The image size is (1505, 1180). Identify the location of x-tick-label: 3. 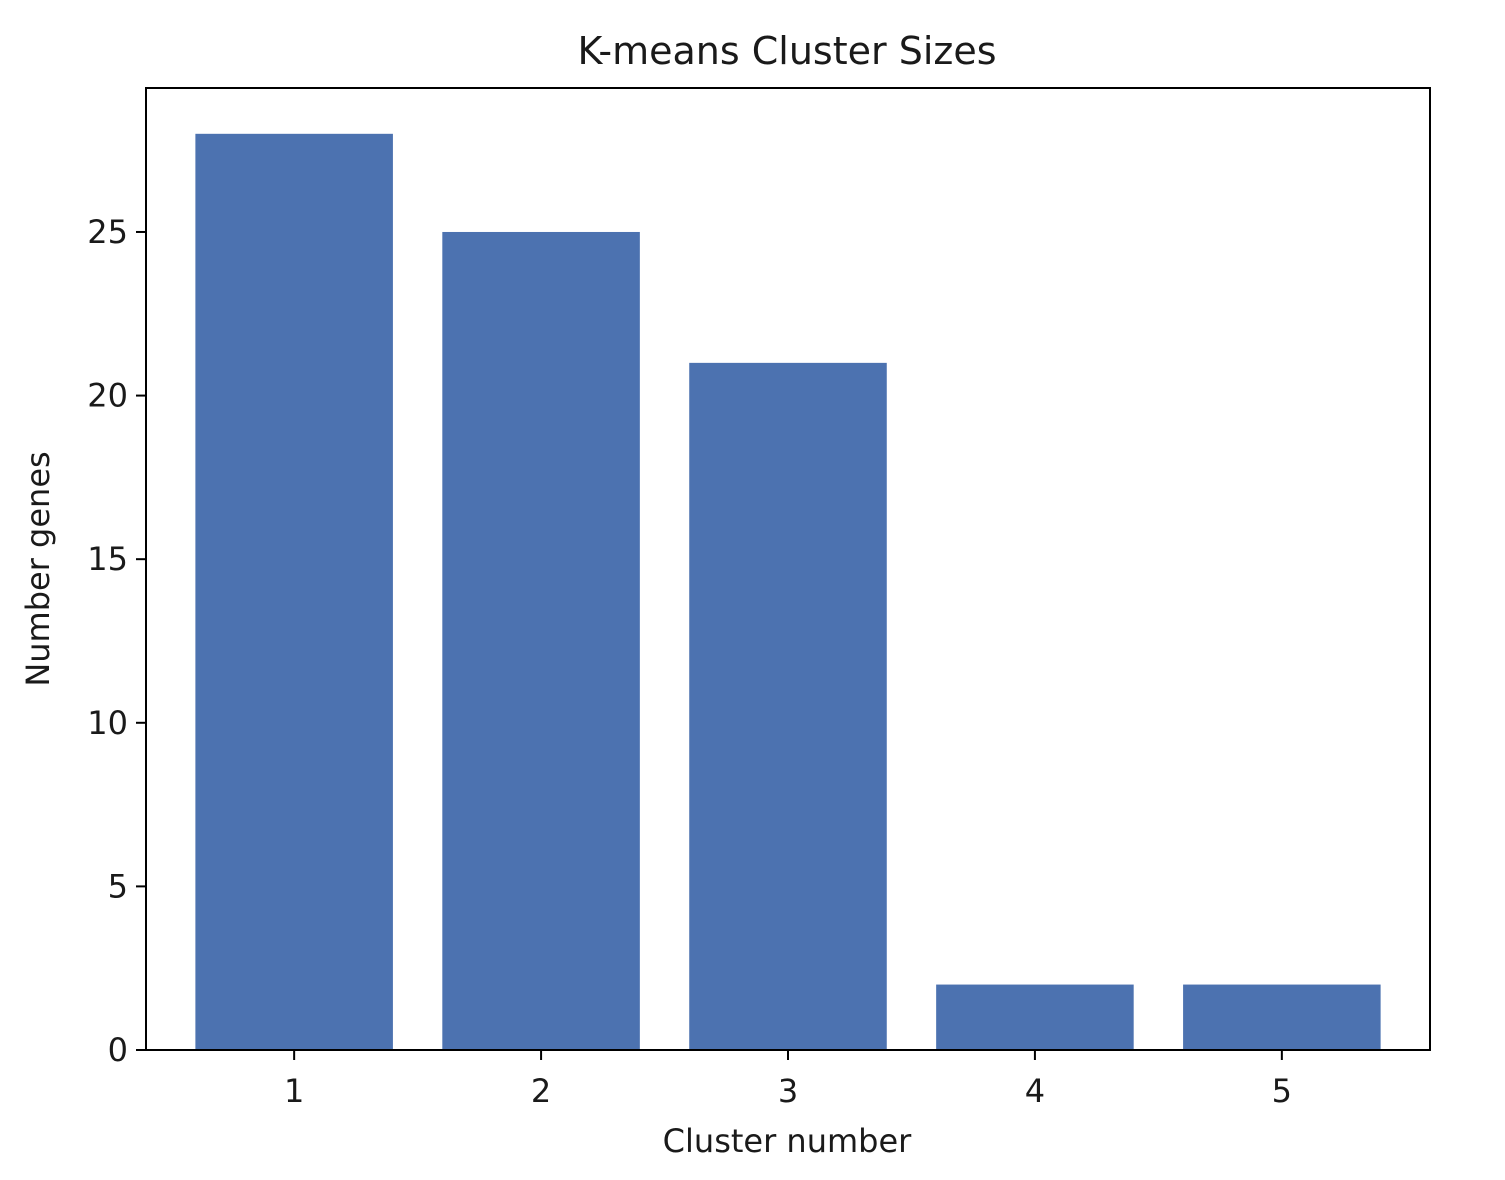
(788, 1091).